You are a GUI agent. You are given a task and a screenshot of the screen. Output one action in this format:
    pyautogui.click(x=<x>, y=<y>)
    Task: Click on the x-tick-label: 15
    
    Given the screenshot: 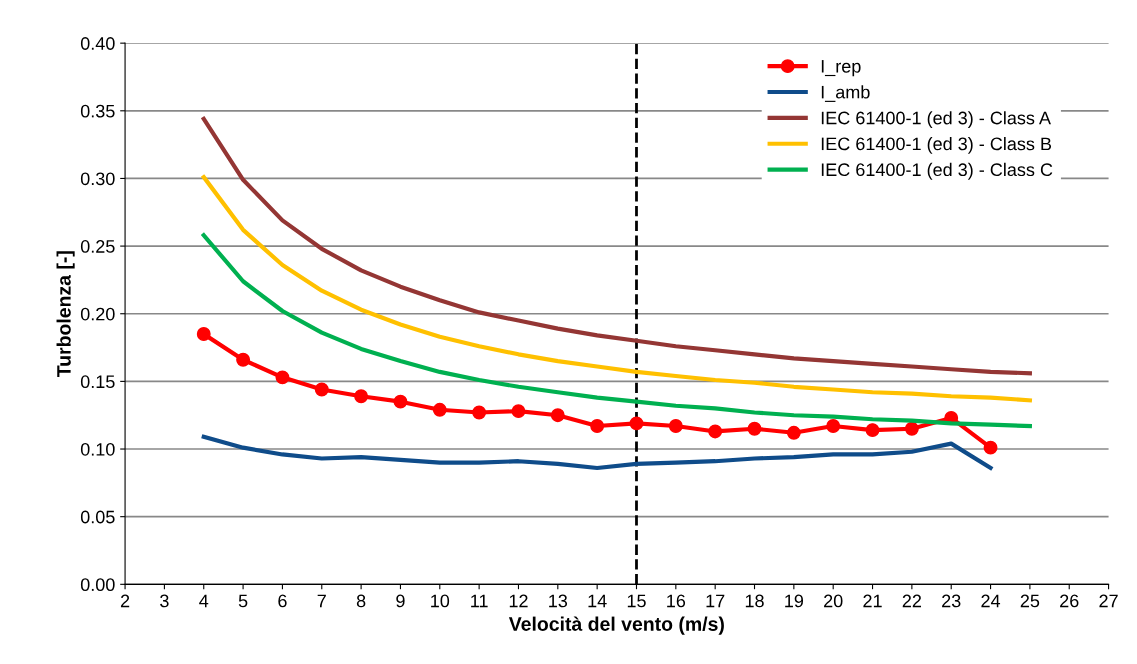 What is the action you would take?
    pyautogui.click(x=636, y=601)
    